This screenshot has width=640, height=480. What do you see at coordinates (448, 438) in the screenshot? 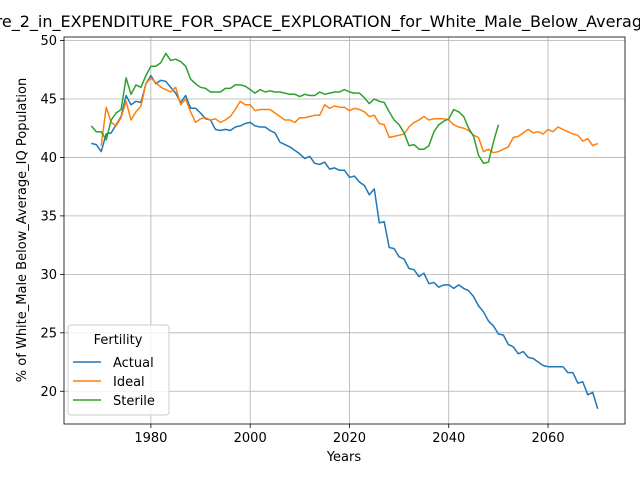
I see `x-tick-label: 2040` at bounding box center [448, 438].